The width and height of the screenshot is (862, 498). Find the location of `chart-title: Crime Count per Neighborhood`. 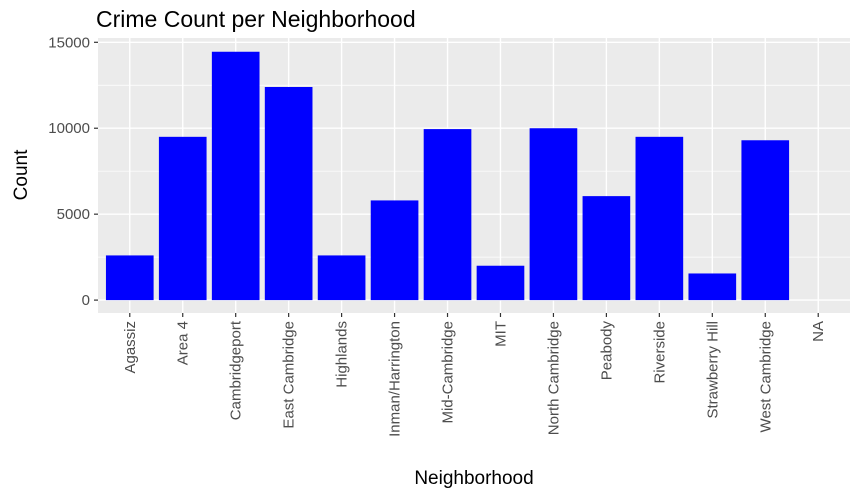

chart-title: Crime Count per Neighborhood is located at coordinates (256, 19).